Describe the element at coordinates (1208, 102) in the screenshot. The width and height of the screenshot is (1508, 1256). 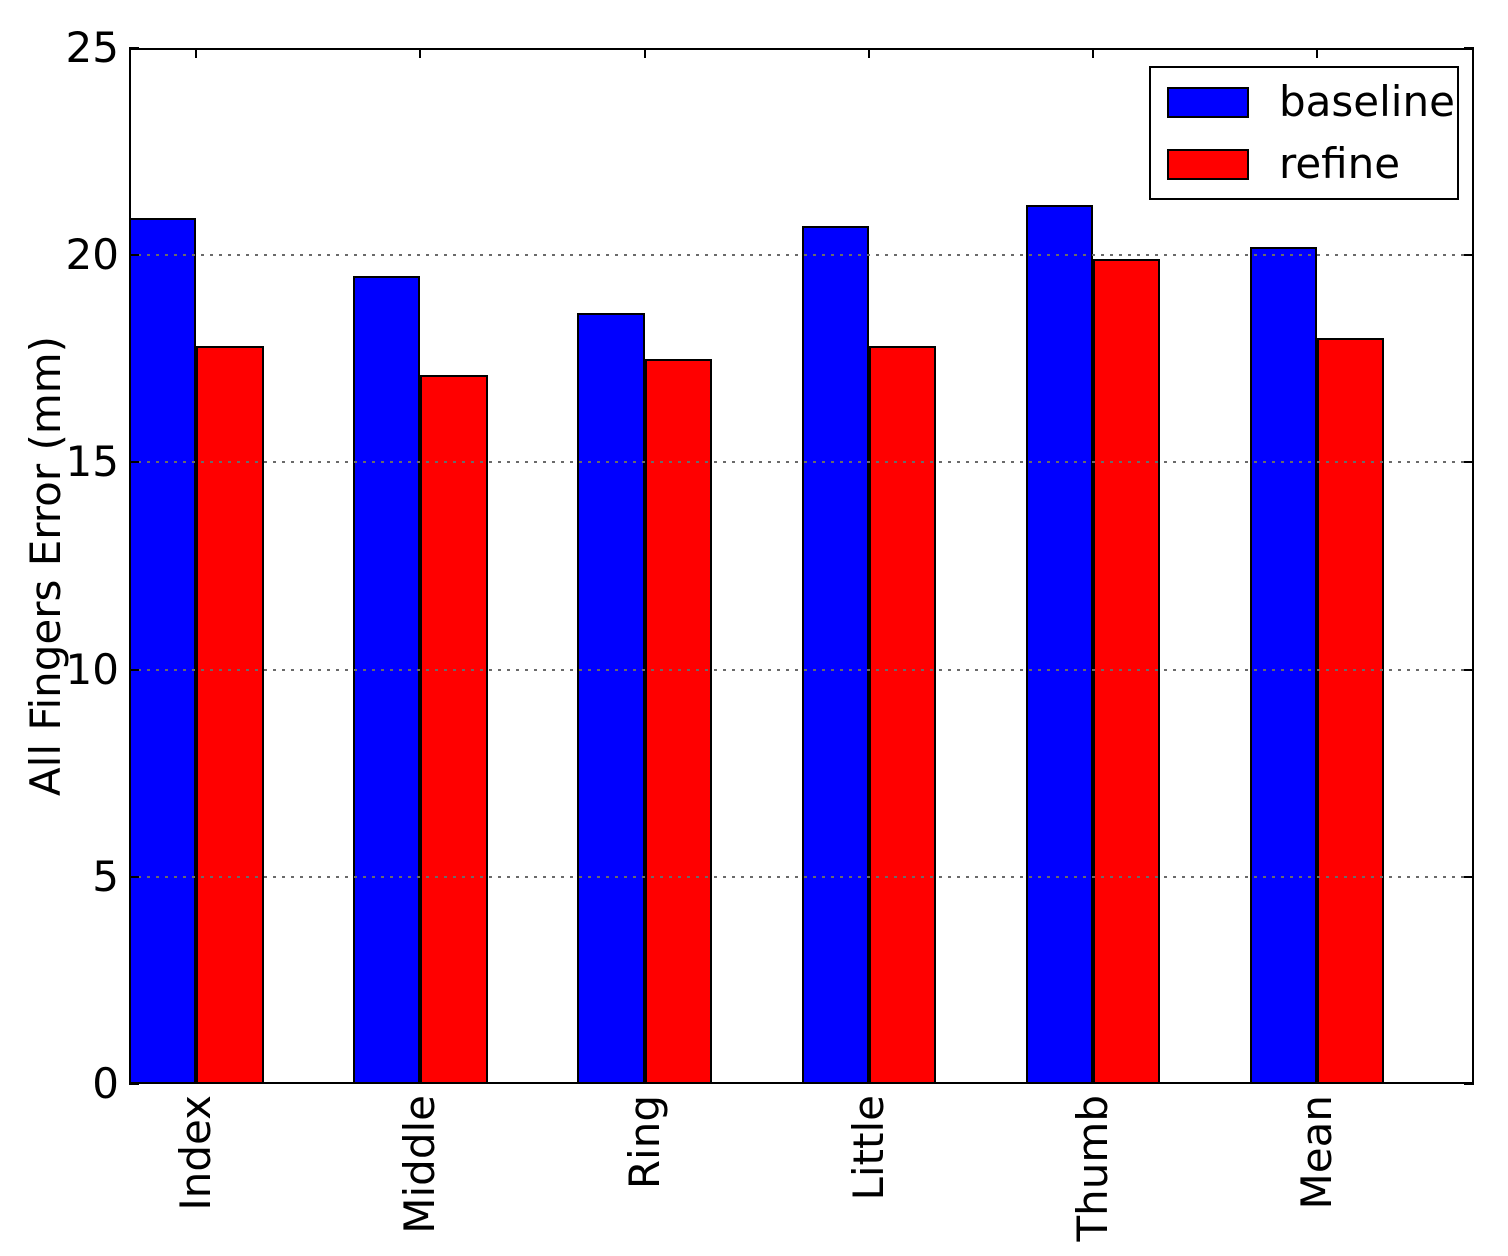
I see `legend-swatch-baseline` at that location.